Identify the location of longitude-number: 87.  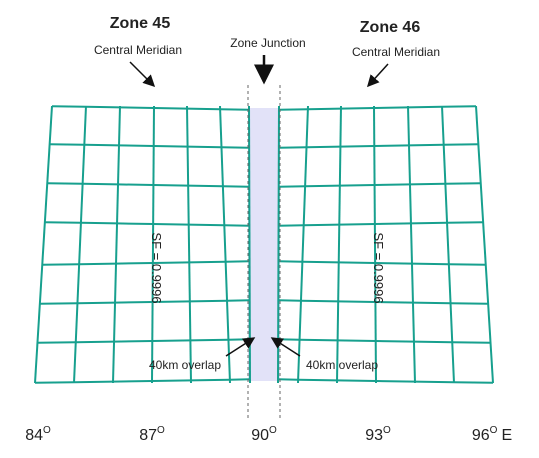
(148, 435).